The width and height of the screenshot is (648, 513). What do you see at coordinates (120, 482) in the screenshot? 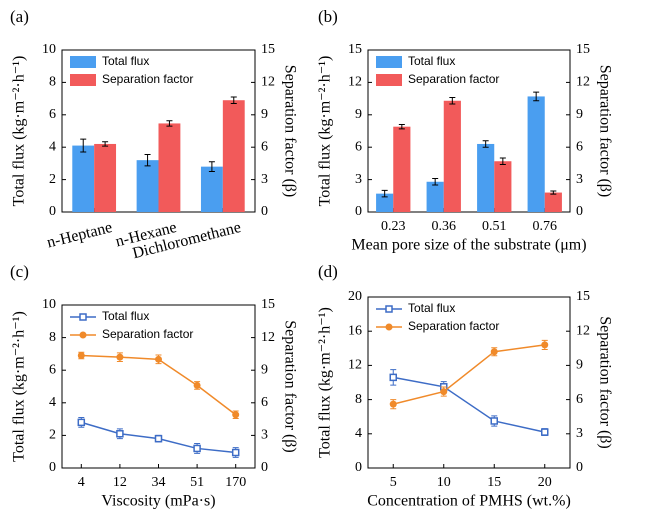
I see `x-tick-label: 12` at bounding box center [120, 482].